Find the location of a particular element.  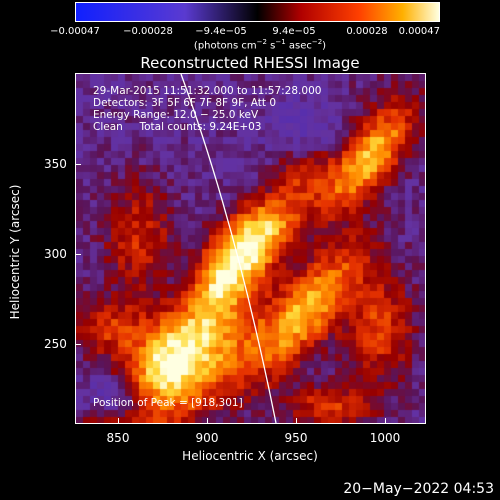

colorbar-tick: −9.4e−05 is located at coordinates (221, 31).